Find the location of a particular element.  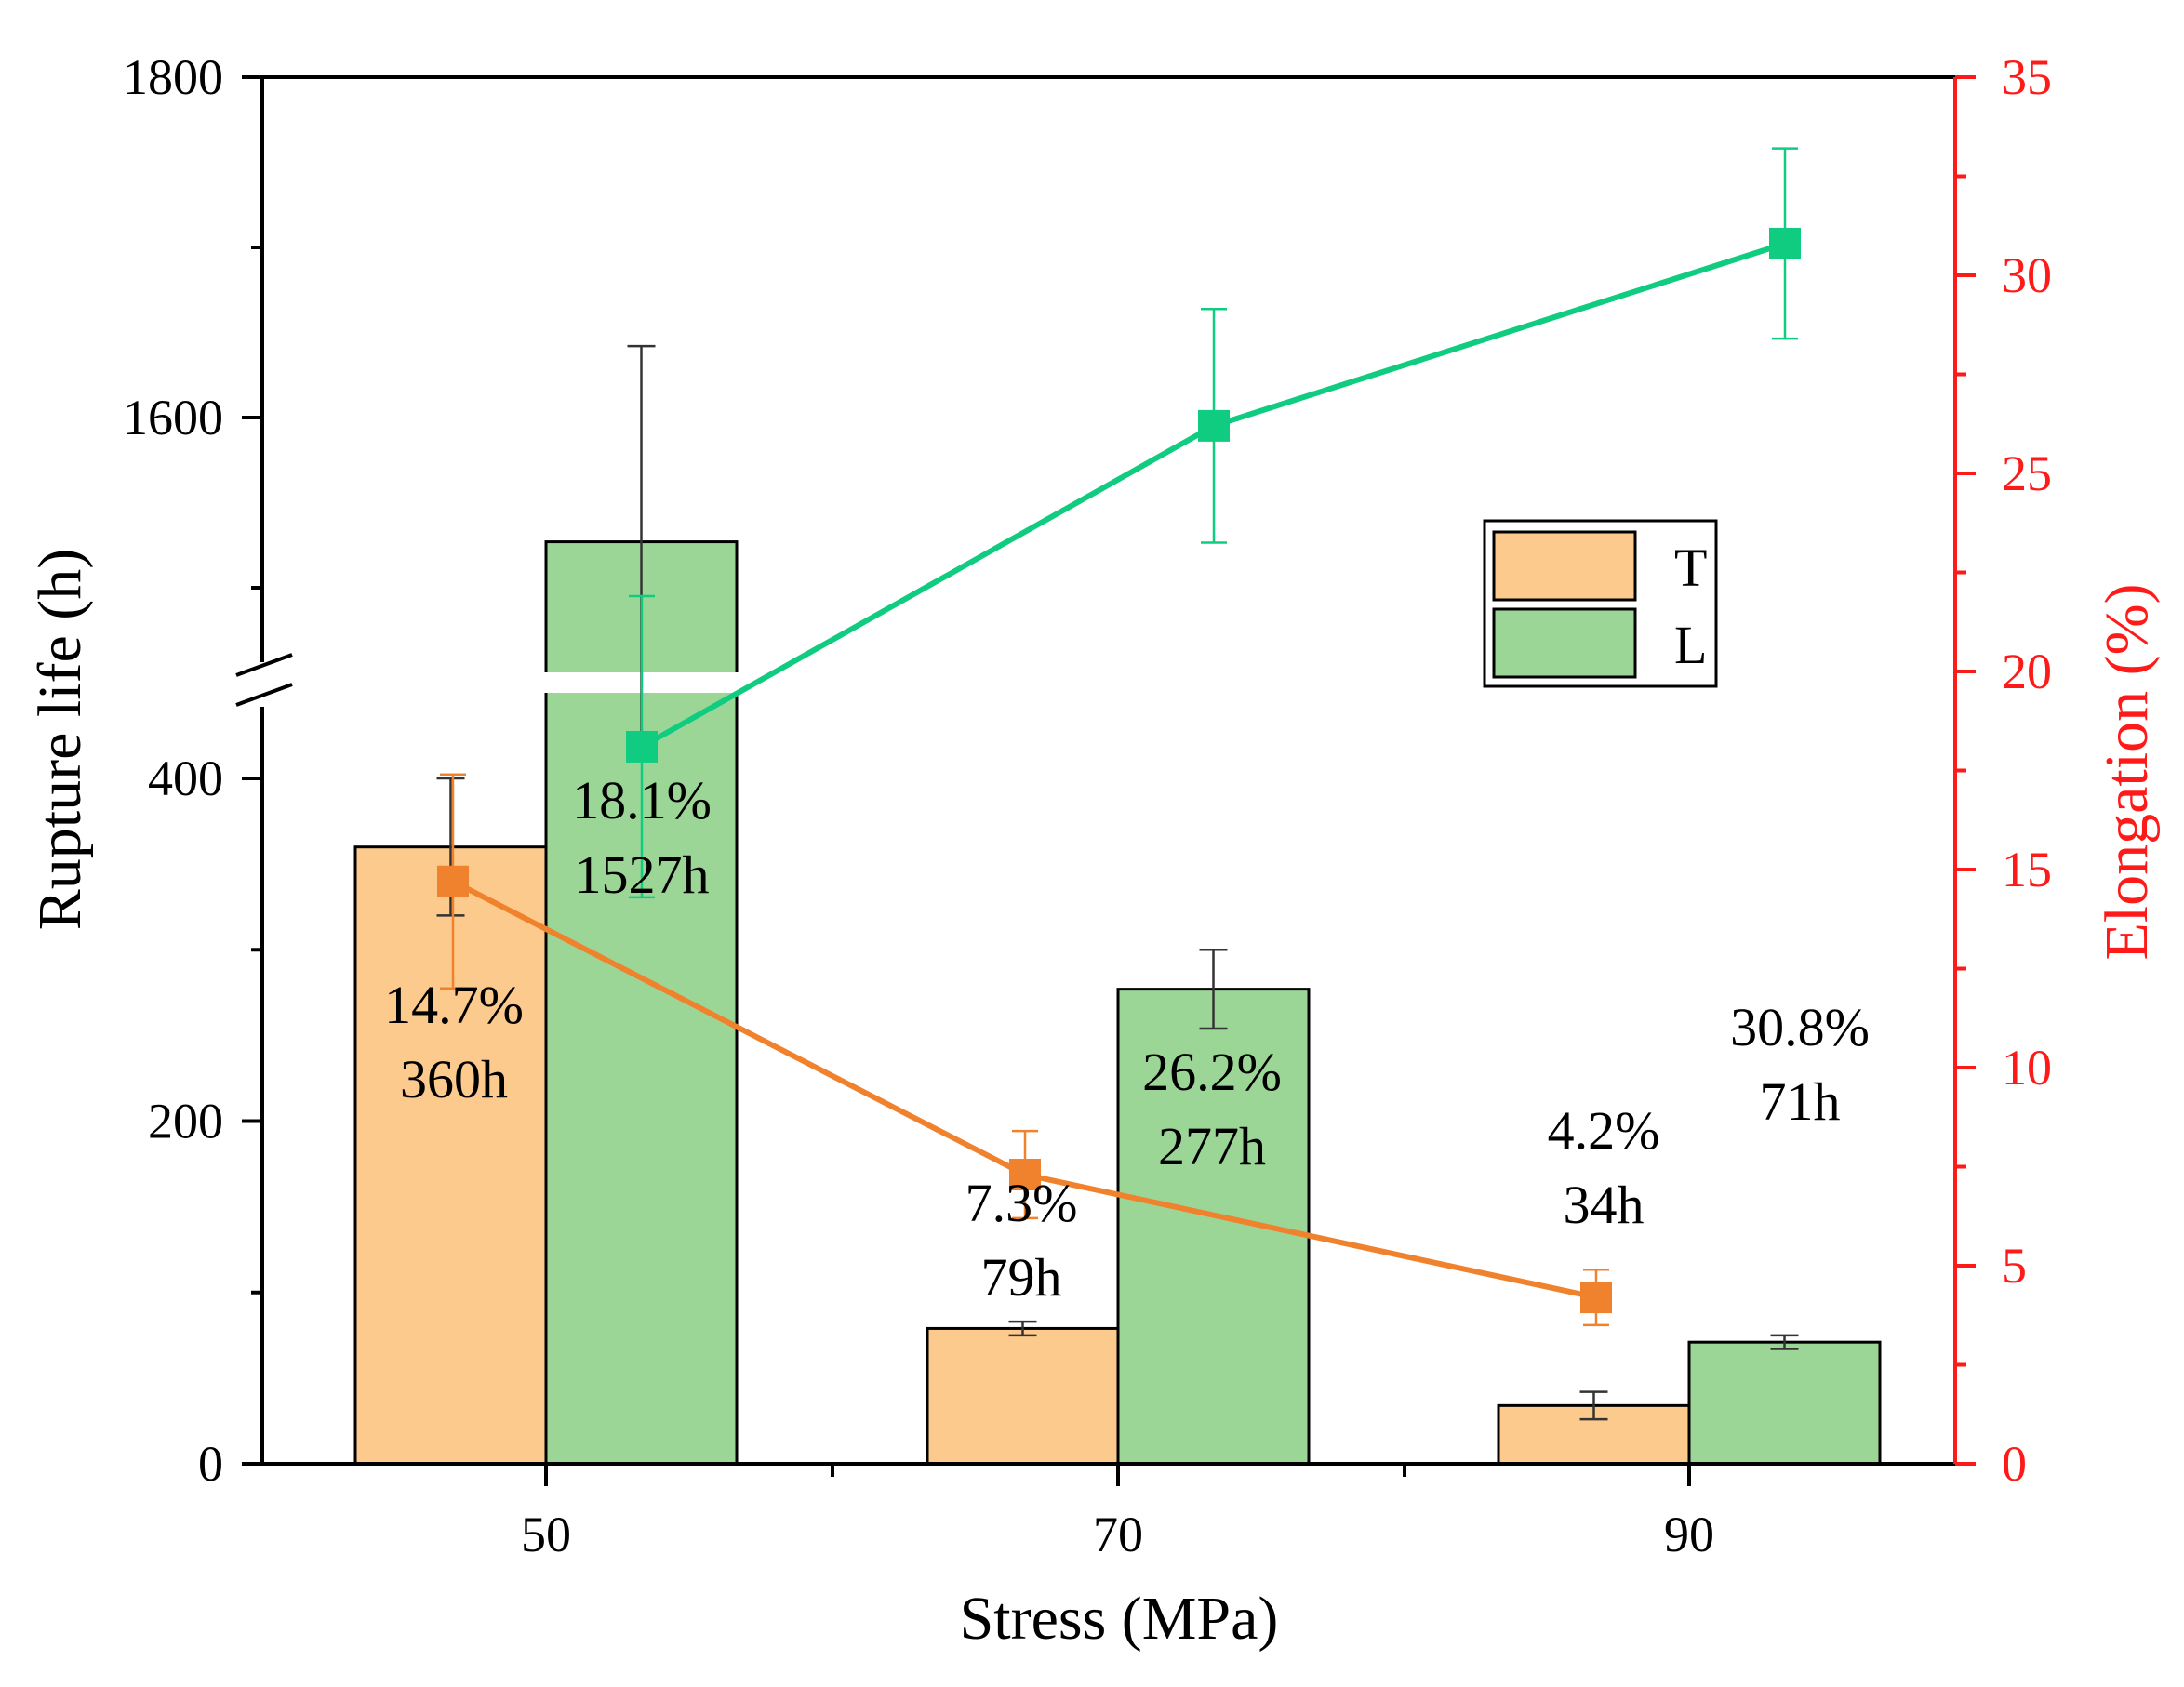

x-tick-label-70: 70 is located at coordinates (1118, 1534).